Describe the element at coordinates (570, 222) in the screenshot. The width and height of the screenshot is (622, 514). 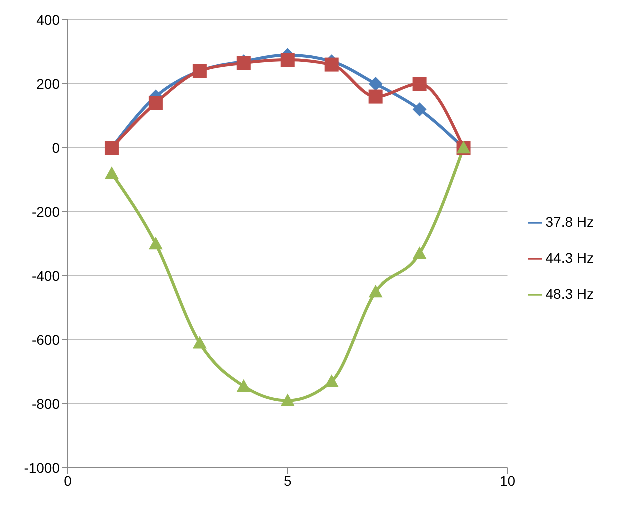
I see `legend-label: 37.8 Hz` at that location.